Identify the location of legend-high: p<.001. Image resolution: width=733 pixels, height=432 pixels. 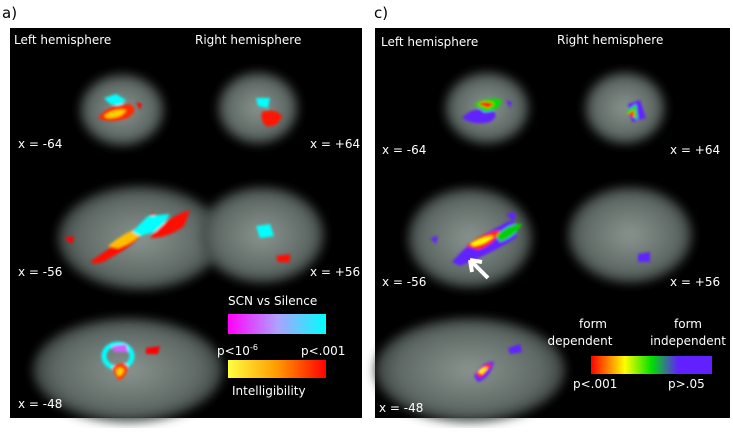
(323, 351).